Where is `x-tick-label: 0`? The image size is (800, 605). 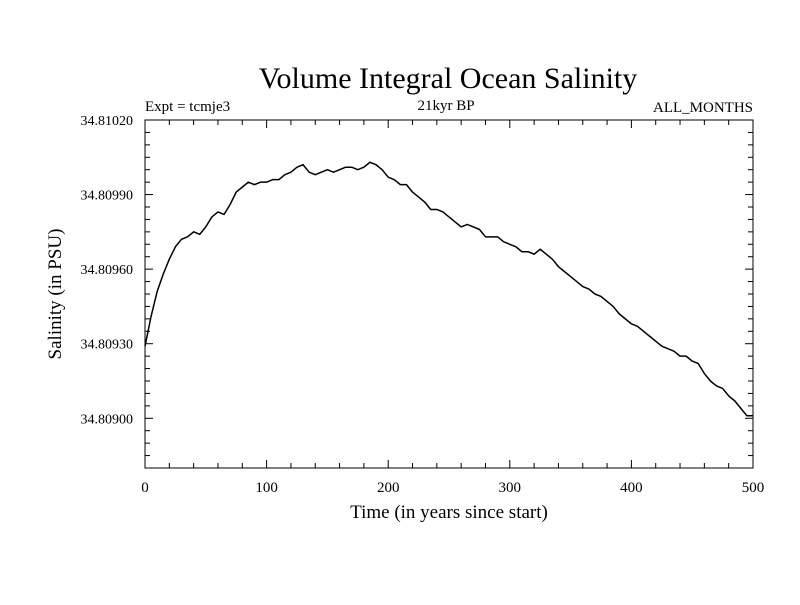 x-tick-label: 0 is located at coordinates (145, 488).